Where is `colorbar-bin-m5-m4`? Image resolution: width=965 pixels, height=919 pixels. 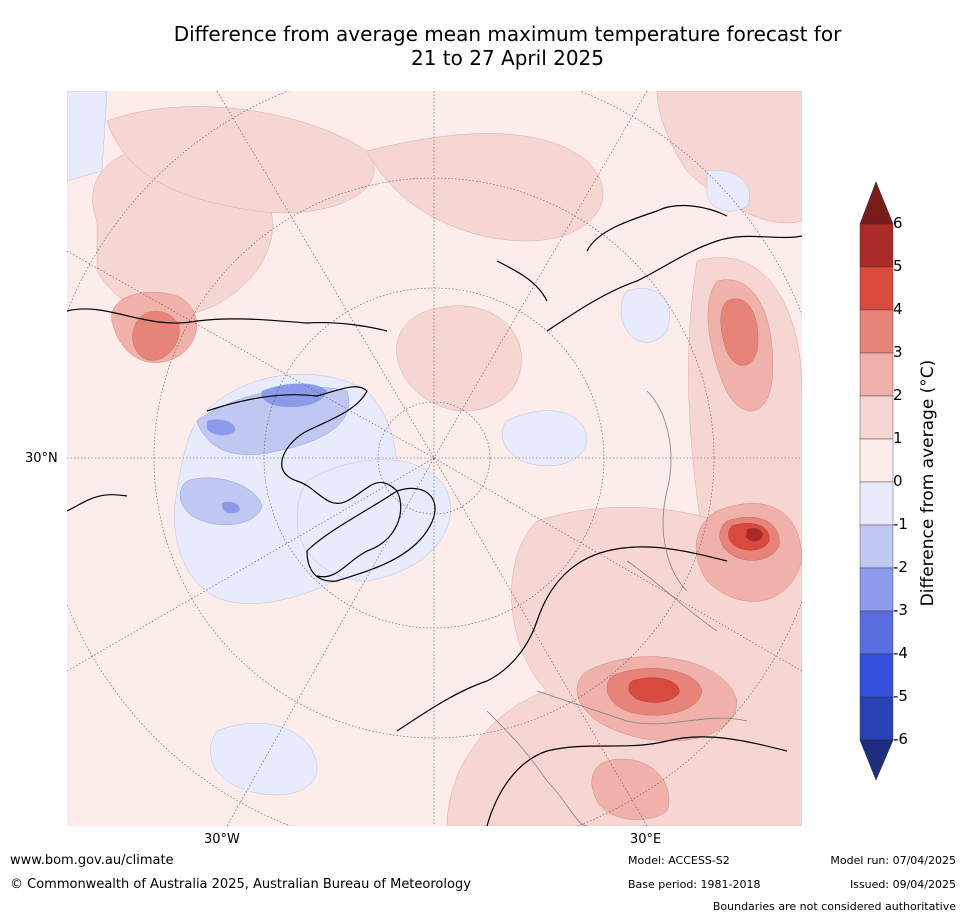 colorbar-bin-m5-m4 is located at coordinates (876, 675).